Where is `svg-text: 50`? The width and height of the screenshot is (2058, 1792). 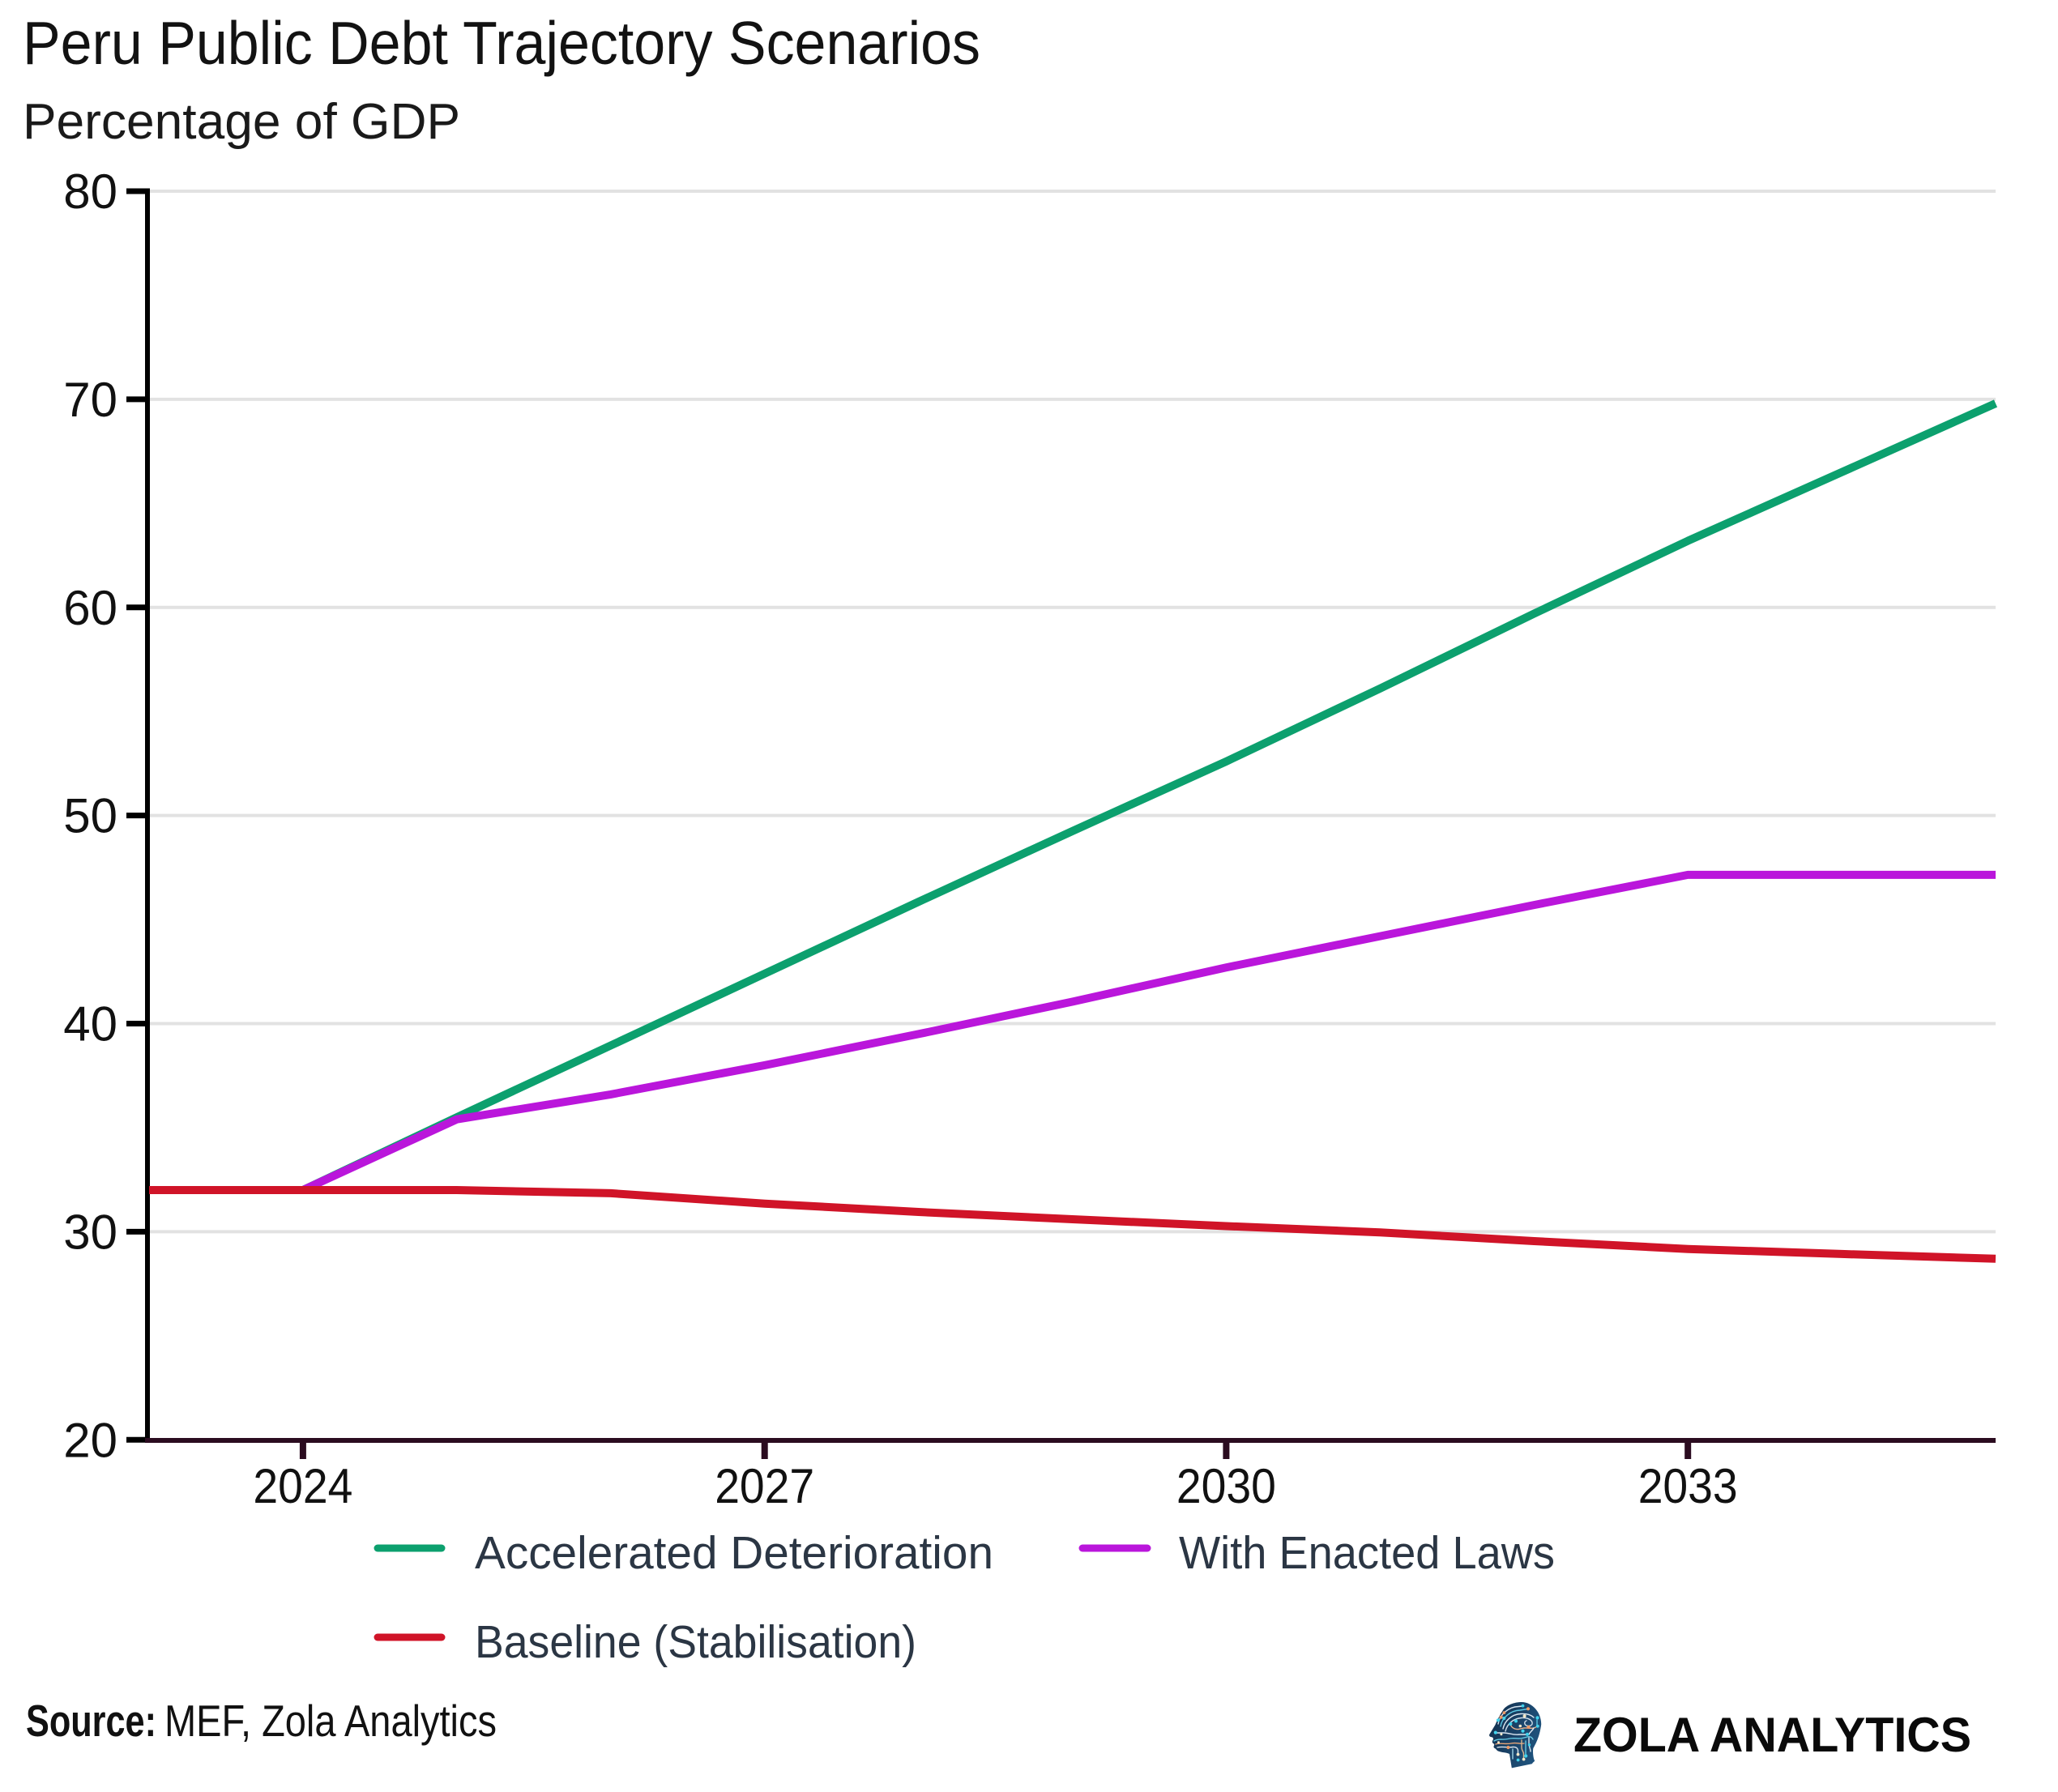
svg-text: 50 is located at coordinates (90, 816).